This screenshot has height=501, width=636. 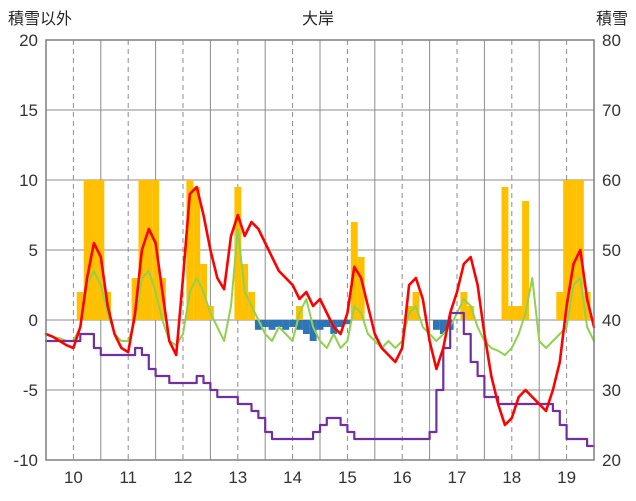 What do you see at coordinates (28, 110) in the screenshot?
I see `left-axis-tick: 15` at bounding box center [28, 110].